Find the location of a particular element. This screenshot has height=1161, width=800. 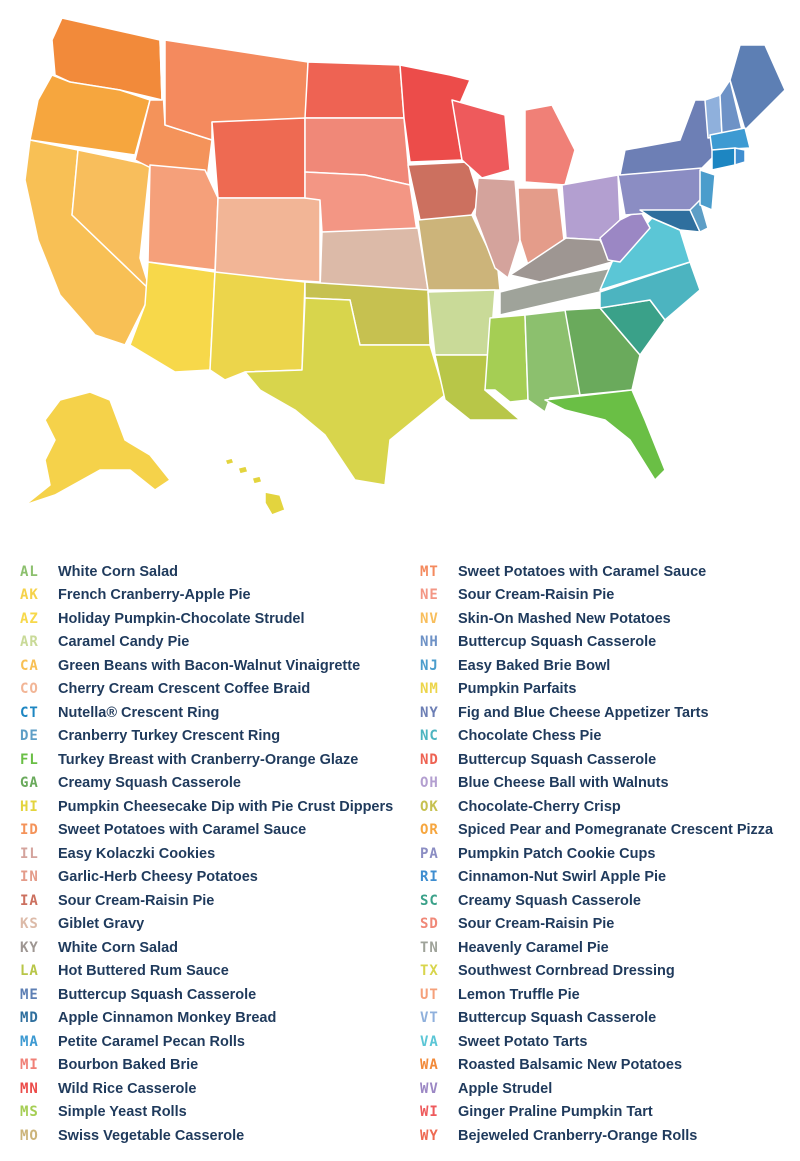

state-ny is located at coordinates (670, 137).